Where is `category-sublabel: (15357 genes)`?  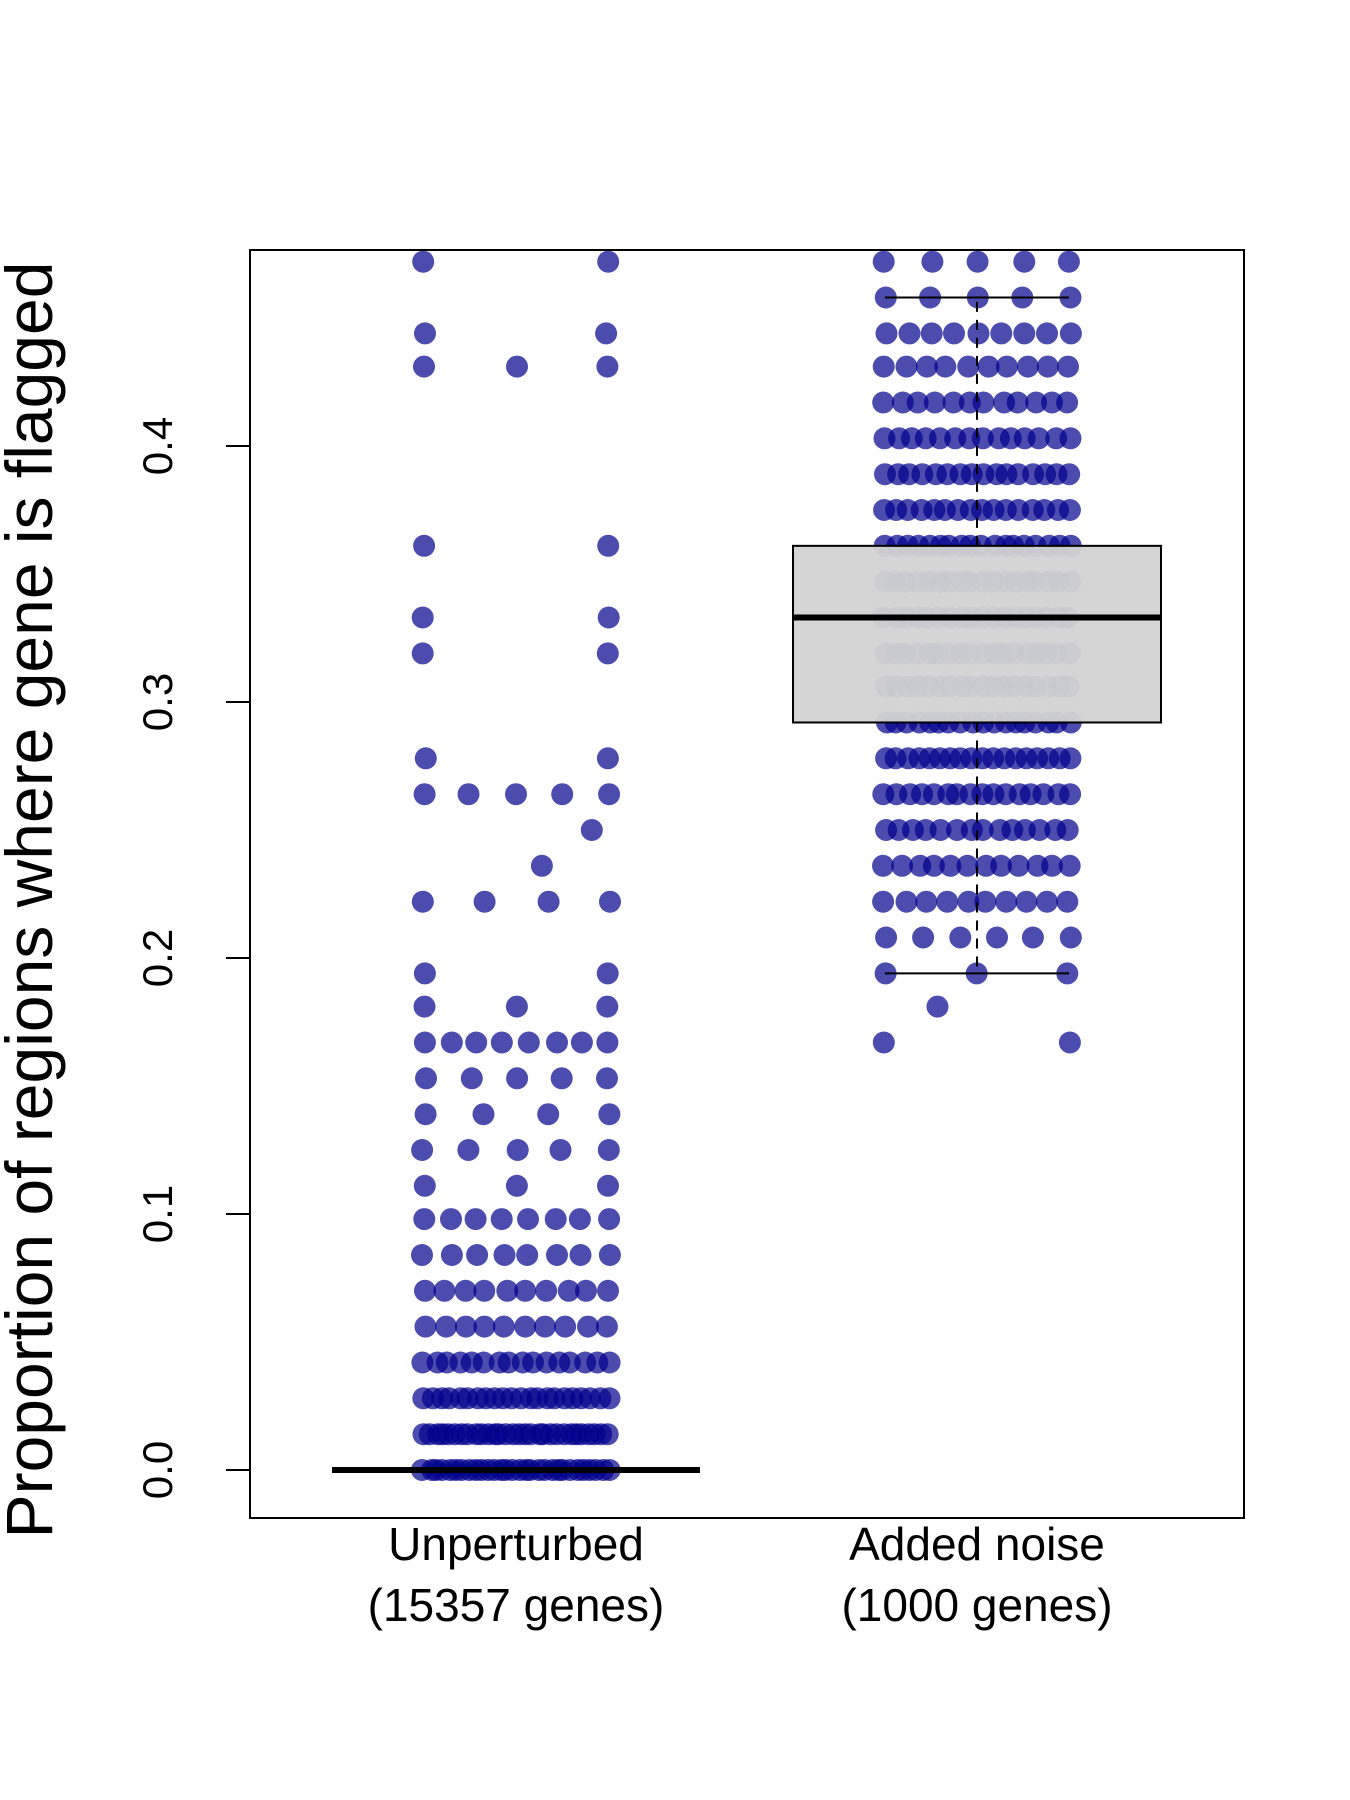 category-sublabel: (15357 genes) is located at coordinates (516, 1605).